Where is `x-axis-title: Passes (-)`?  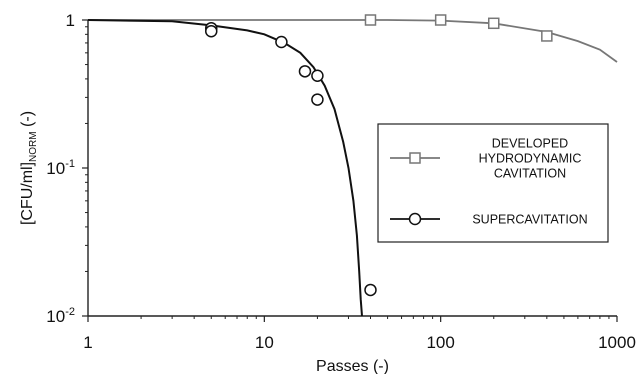 x-axis-title: Passes (-) is located at coordinates (352, 366).